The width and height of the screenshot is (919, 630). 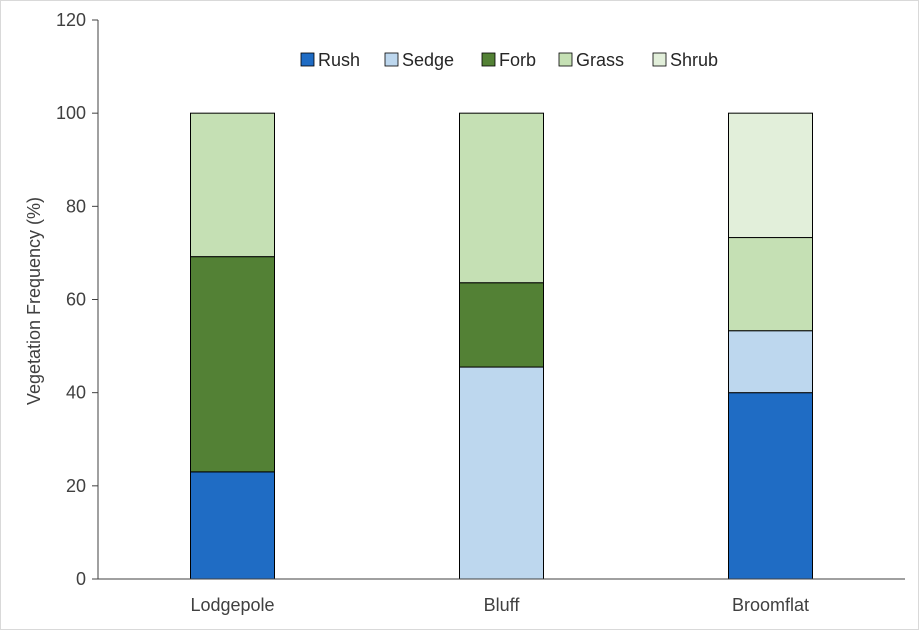 I want to click on bar-segment-rush-lodgepole, so click(x=232, y=525).